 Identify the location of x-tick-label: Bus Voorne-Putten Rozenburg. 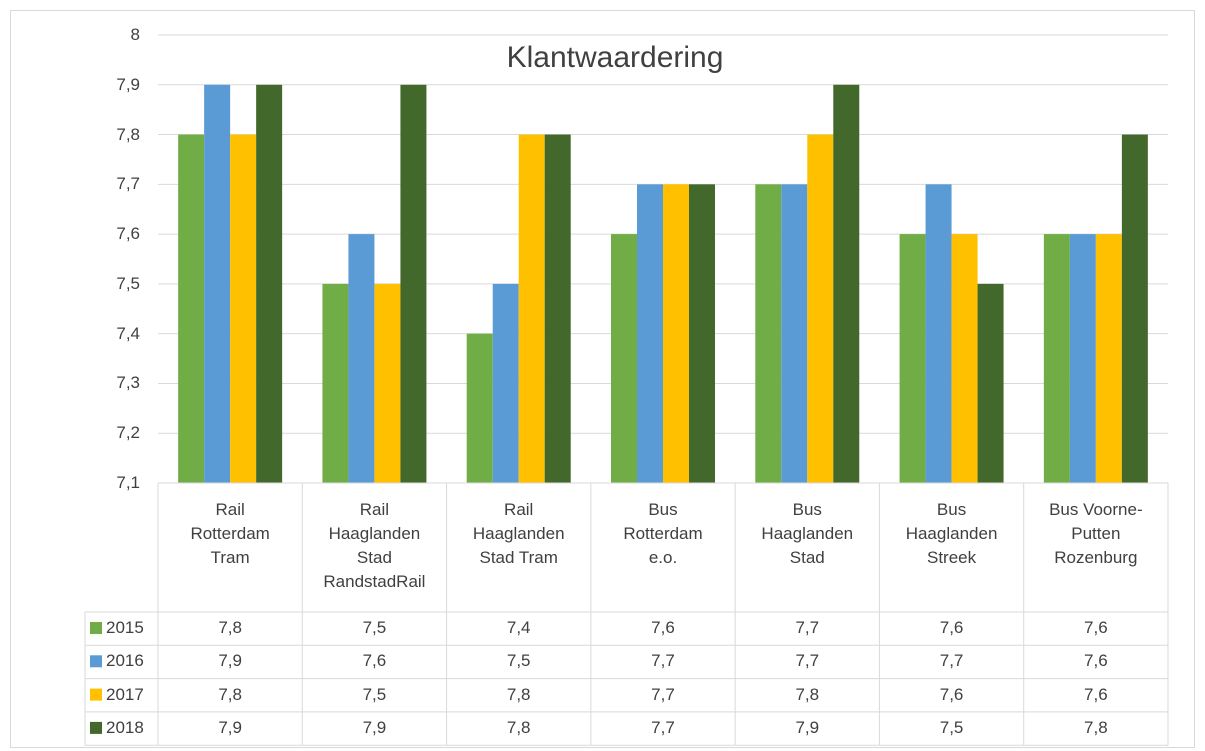
(1096, 533).